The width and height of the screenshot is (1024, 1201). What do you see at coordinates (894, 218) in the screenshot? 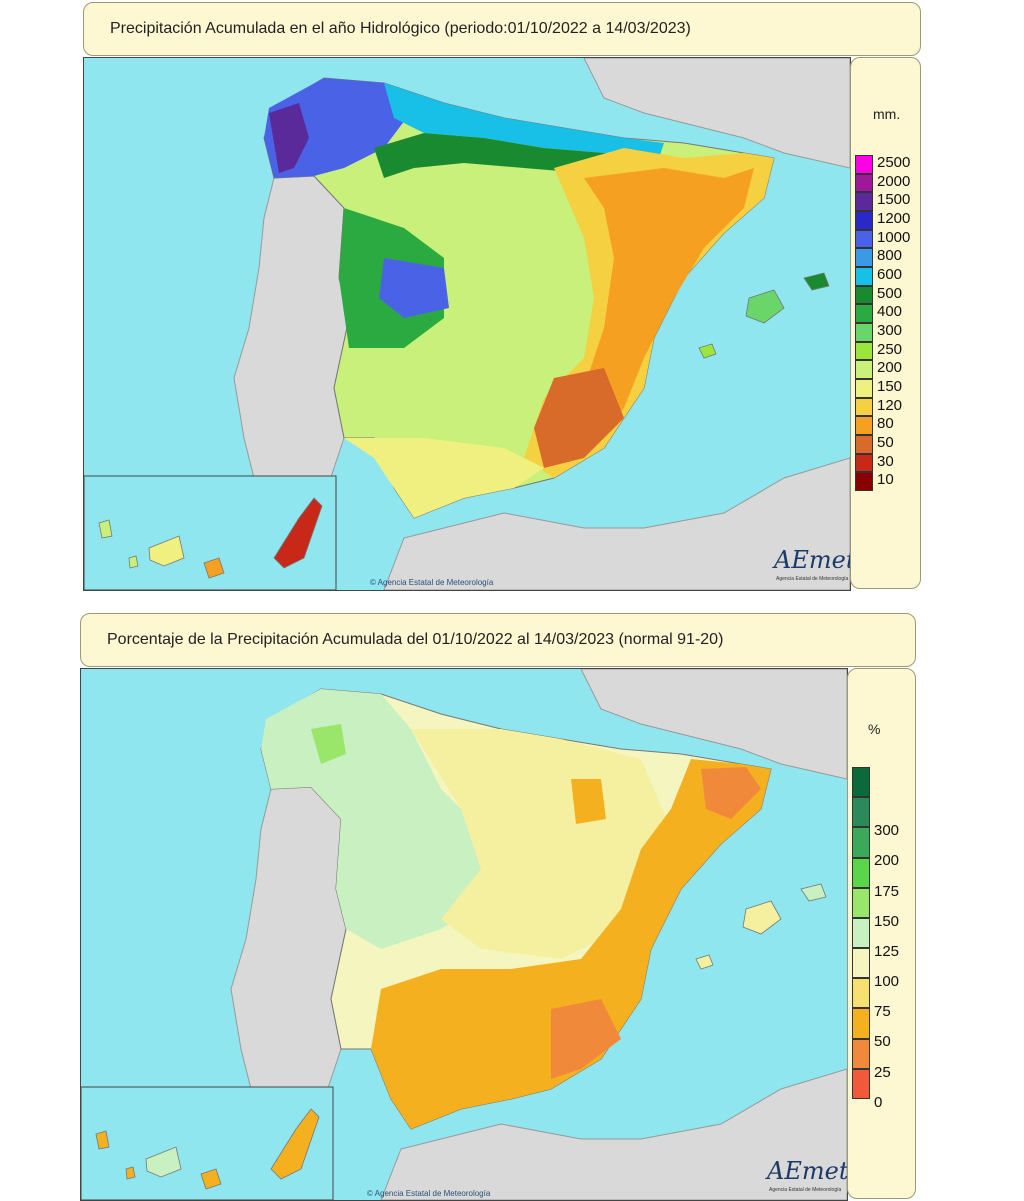
I see `map1-legend-label: 1200` at bounding box center [894, 218].